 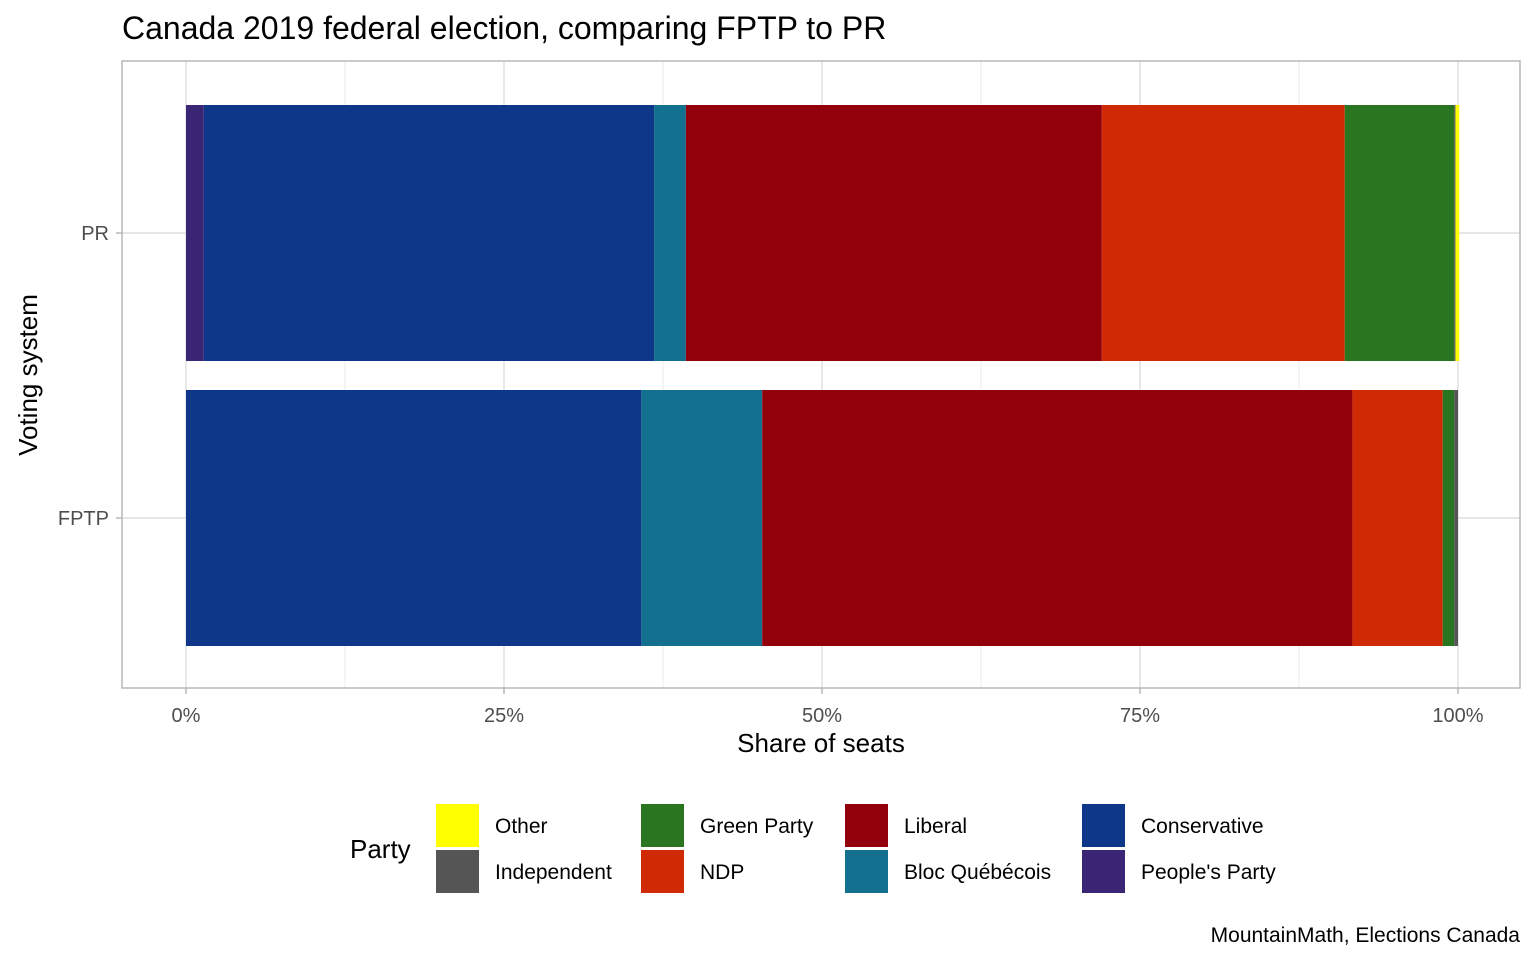 I want to click on bar-pr-bloc-quebecois, so click(x=670, y=233).